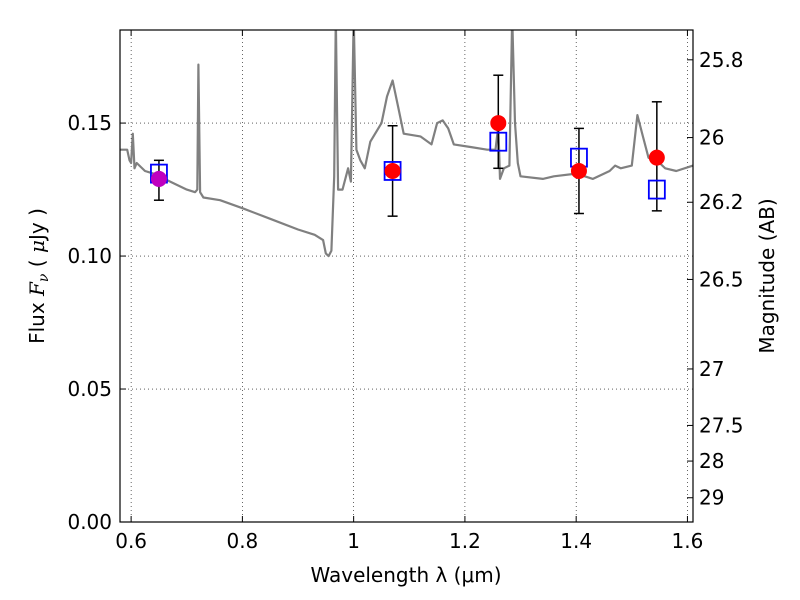 The height and width of the screenshot is (600, 800). I want to click on y-tick-label: 0.15, so click(89, 123).